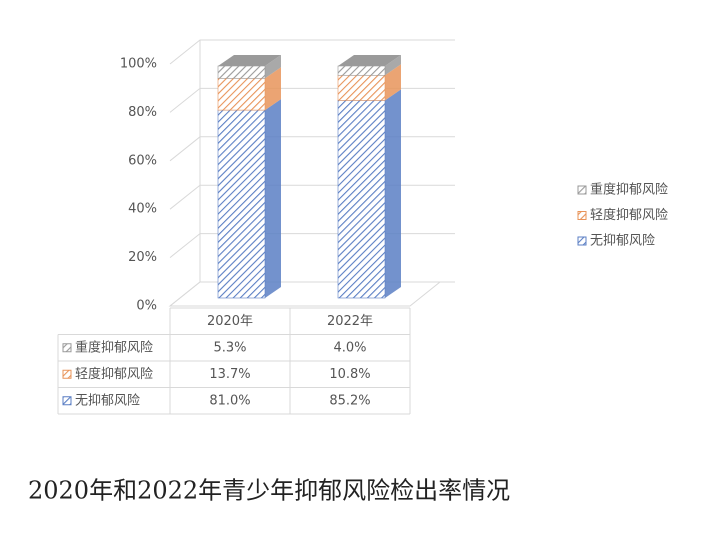 The height and width of the screenshot is (536, 720). I want to click on table-header: 2020年, so click(230, 321).